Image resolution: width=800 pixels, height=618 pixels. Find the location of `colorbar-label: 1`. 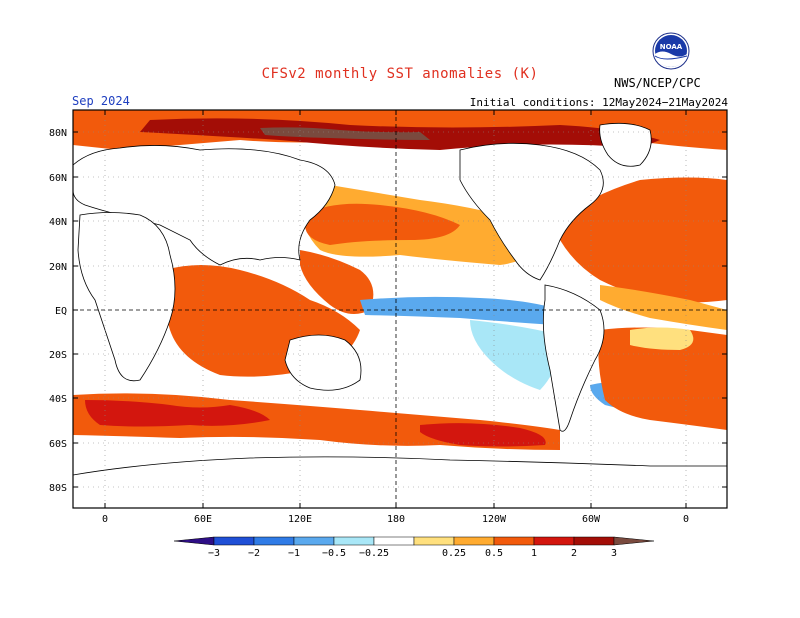

colorbar-label: 1 is located at coordinates (534, 553).